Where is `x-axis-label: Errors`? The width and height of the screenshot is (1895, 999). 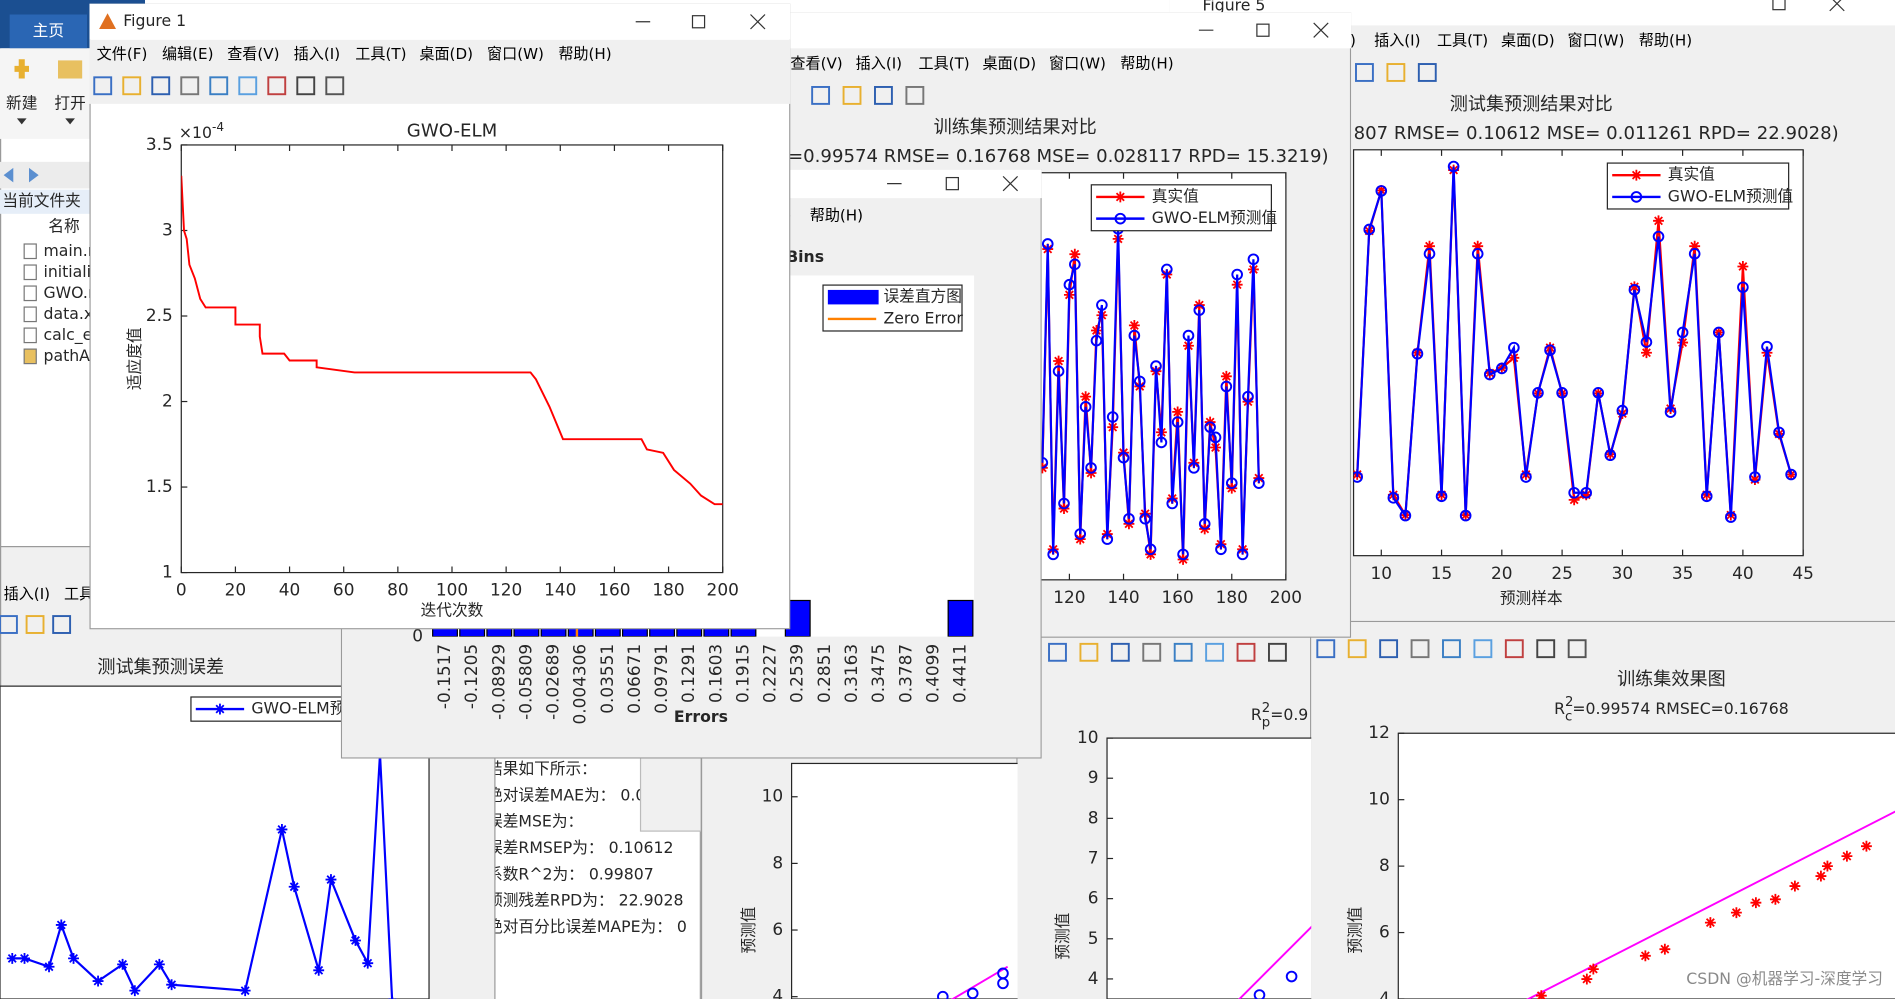
x-axis-label: Errors is located at coordinates (701, 716).